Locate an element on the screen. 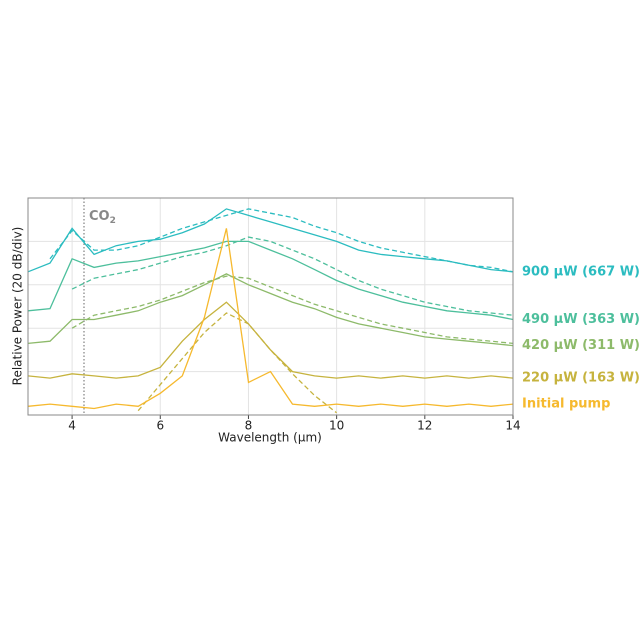 The image size is (640, 644). x-tick-label: 14 is located at coordinates (512, 426).